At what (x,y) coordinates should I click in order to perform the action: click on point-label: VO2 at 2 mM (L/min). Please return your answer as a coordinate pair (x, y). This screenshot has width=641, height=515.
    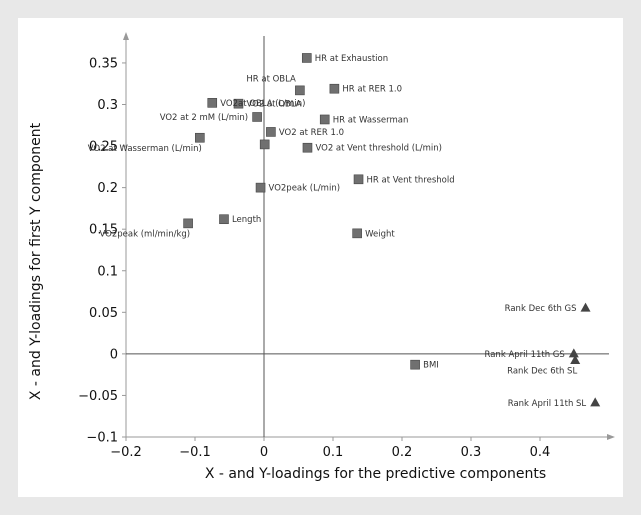
    Looking at the image, I should click on (204, 118).